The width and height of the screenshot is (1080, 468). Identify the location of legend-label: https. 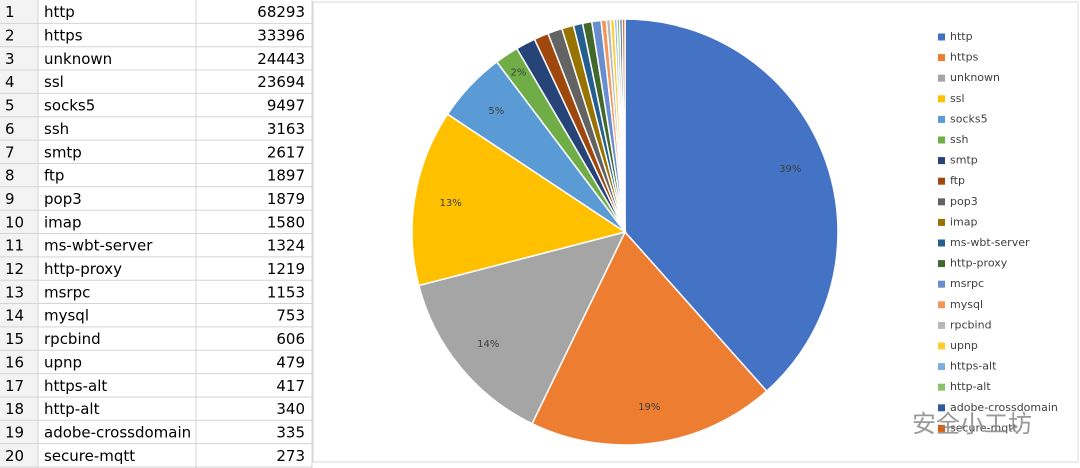
(964, 57).